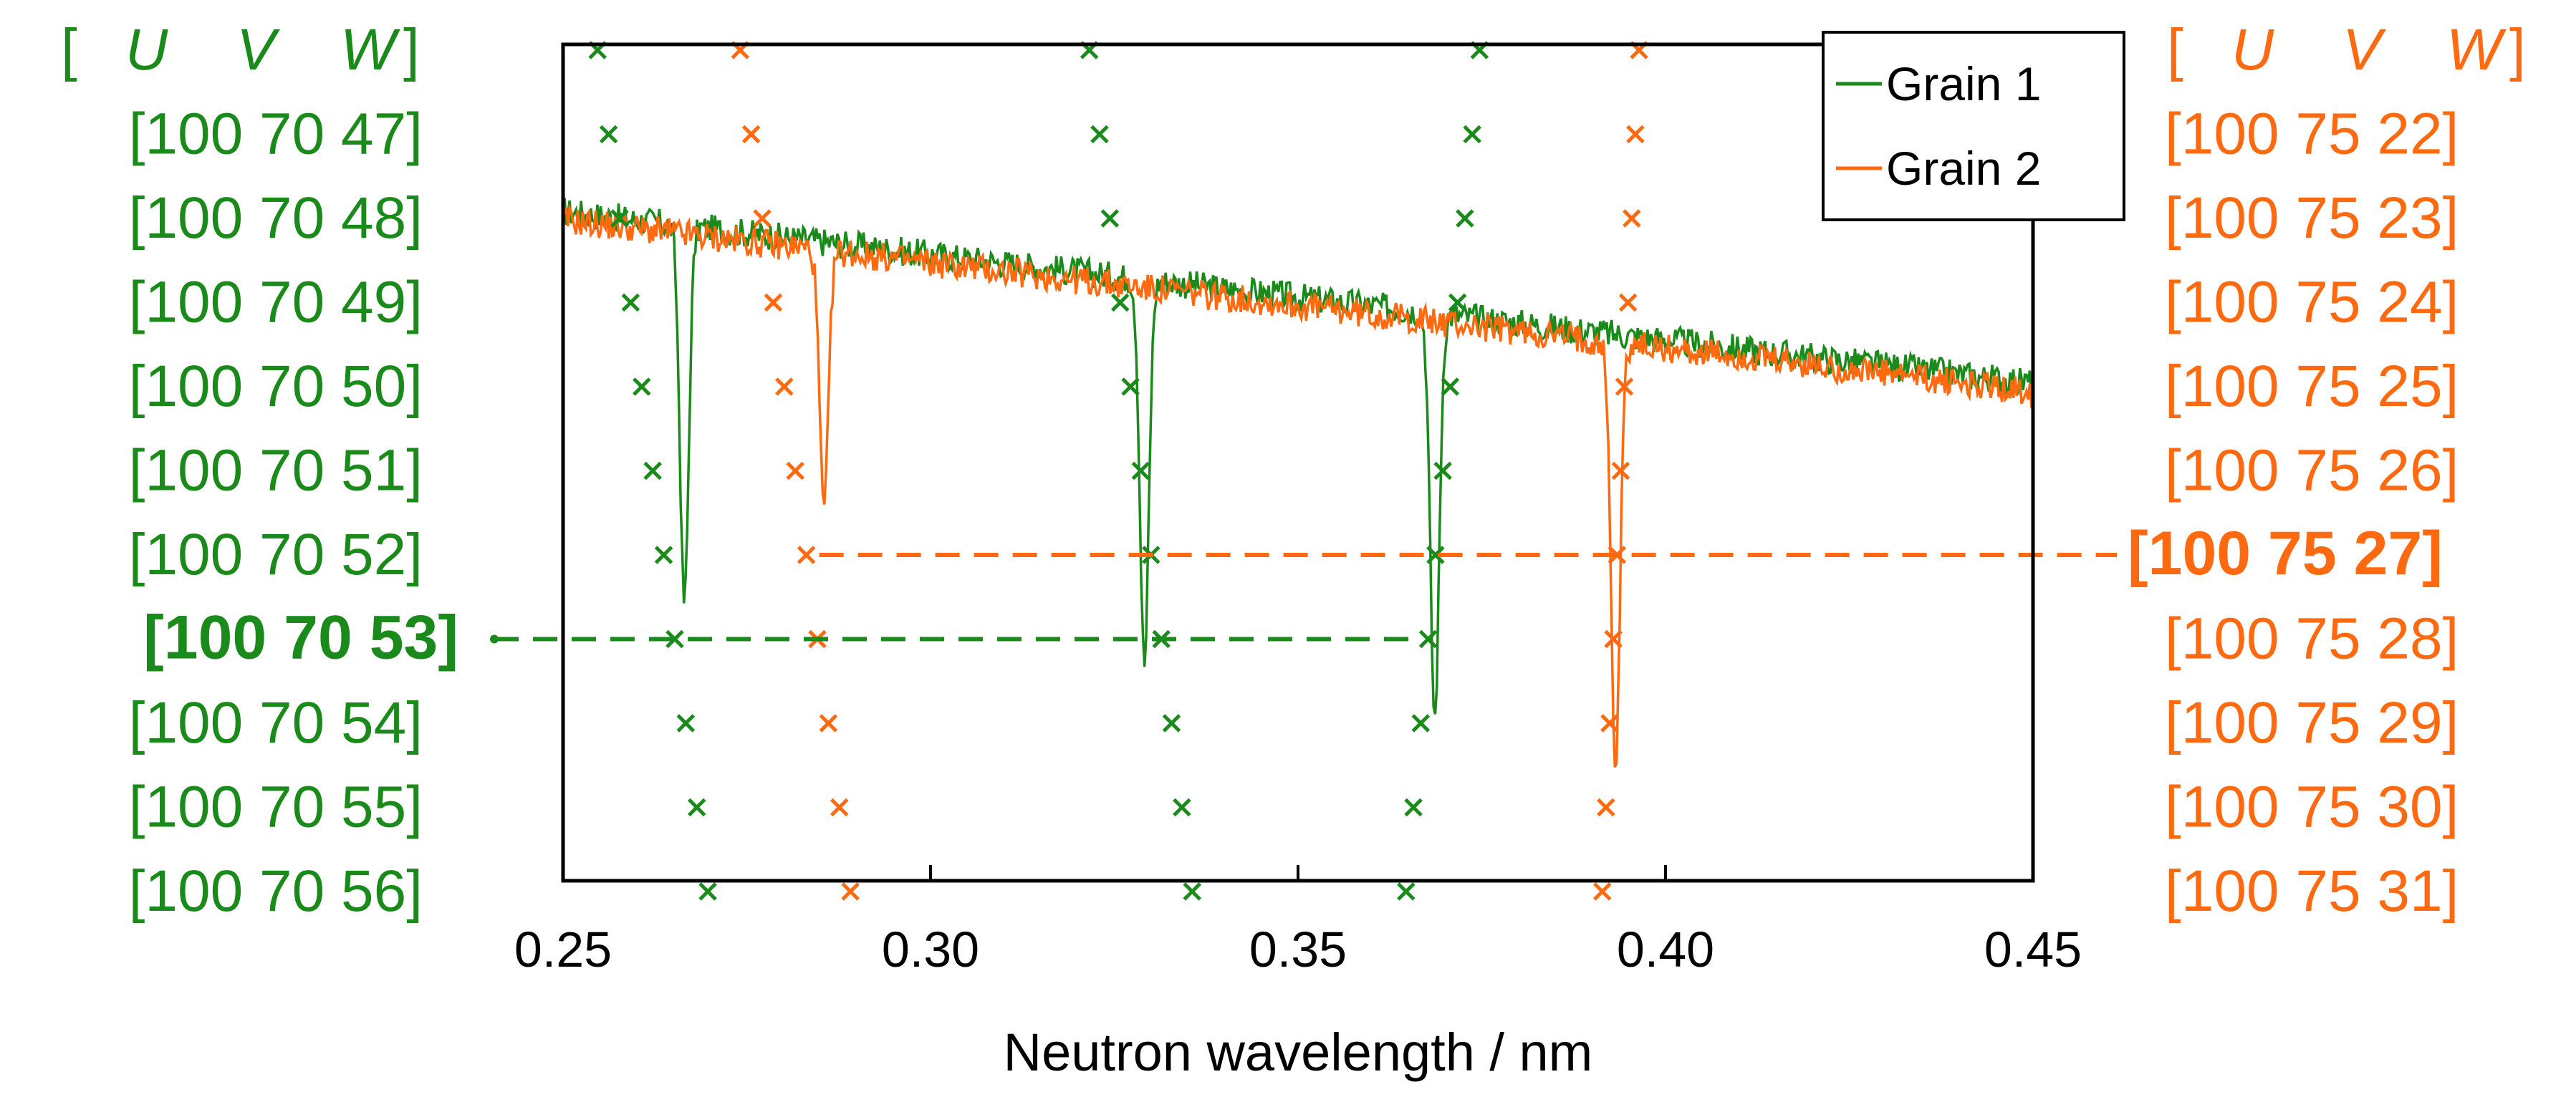 The width and height of the screenshot is (2576, 1097). I want to click on grain1-uvw-header: [ U V W], so click(241, 50).